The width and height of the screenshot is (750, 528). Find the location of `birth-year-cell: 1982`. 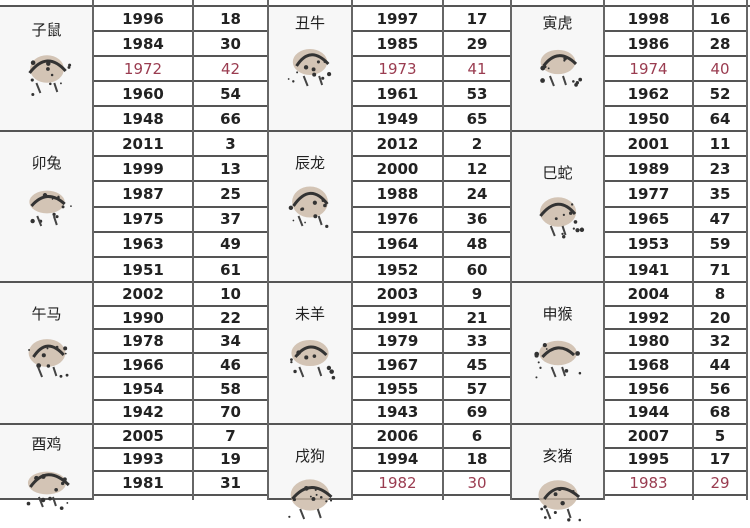

birth-year-cell: 1982 is located at coordinates (397, 484).